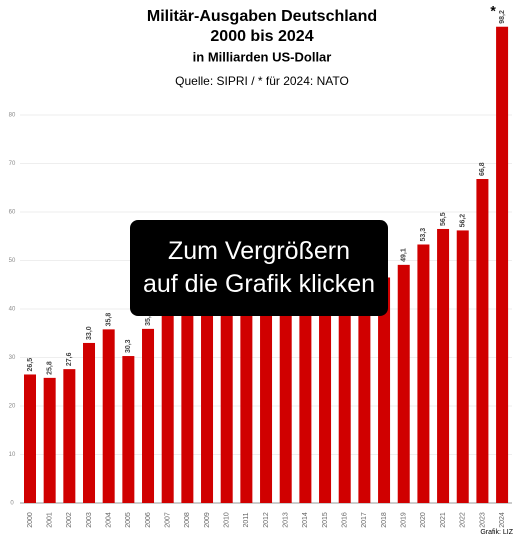 This screenshot has width=520, height=538. I want to click on y-tick-label: 40, so click(12, 310).